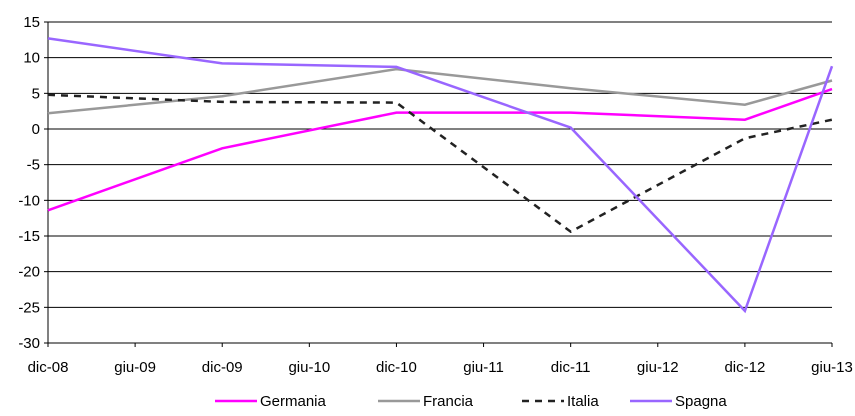  I want to click on x-tick-label: dic-08, so click(48, 367).